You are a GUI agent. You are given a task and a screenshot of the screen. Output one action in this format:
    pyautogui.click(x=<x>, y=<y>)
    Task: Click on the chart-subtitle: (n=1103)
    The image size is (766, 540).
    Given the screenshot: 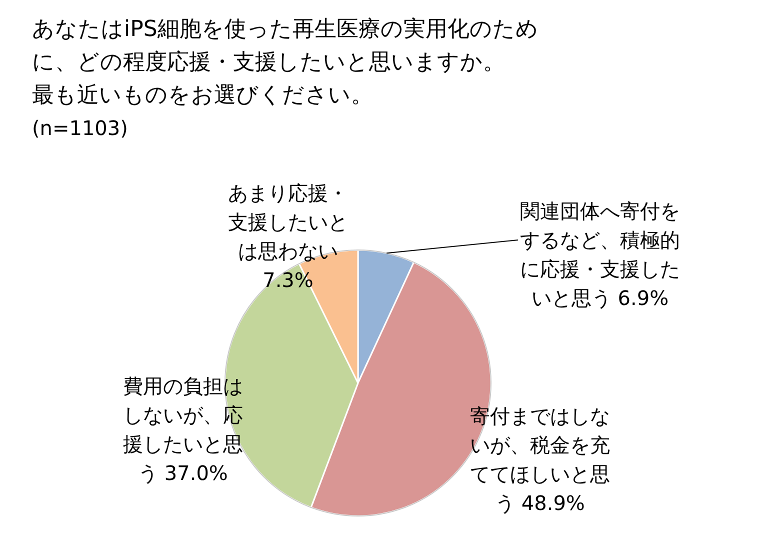 What is the action you would take?
    pyautogui.click(x=80, y=128)
    